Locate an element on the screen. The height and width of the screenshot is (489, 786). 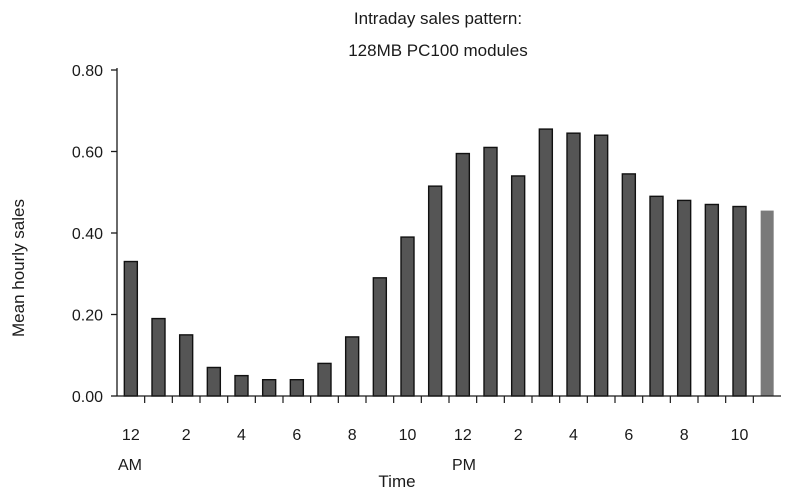
x-axis-label: Time is located at coordinates (396, 480).